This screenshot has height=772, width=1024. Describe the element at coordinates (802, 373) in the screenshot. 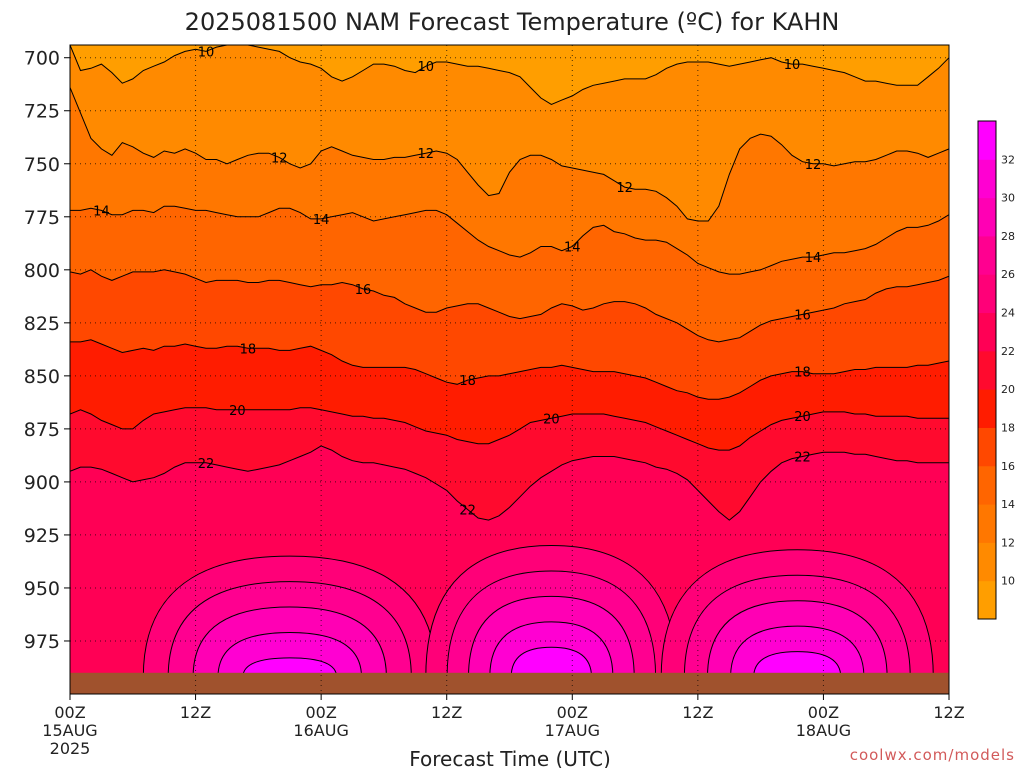

I see `contour-label-18-2: 18` at that location.